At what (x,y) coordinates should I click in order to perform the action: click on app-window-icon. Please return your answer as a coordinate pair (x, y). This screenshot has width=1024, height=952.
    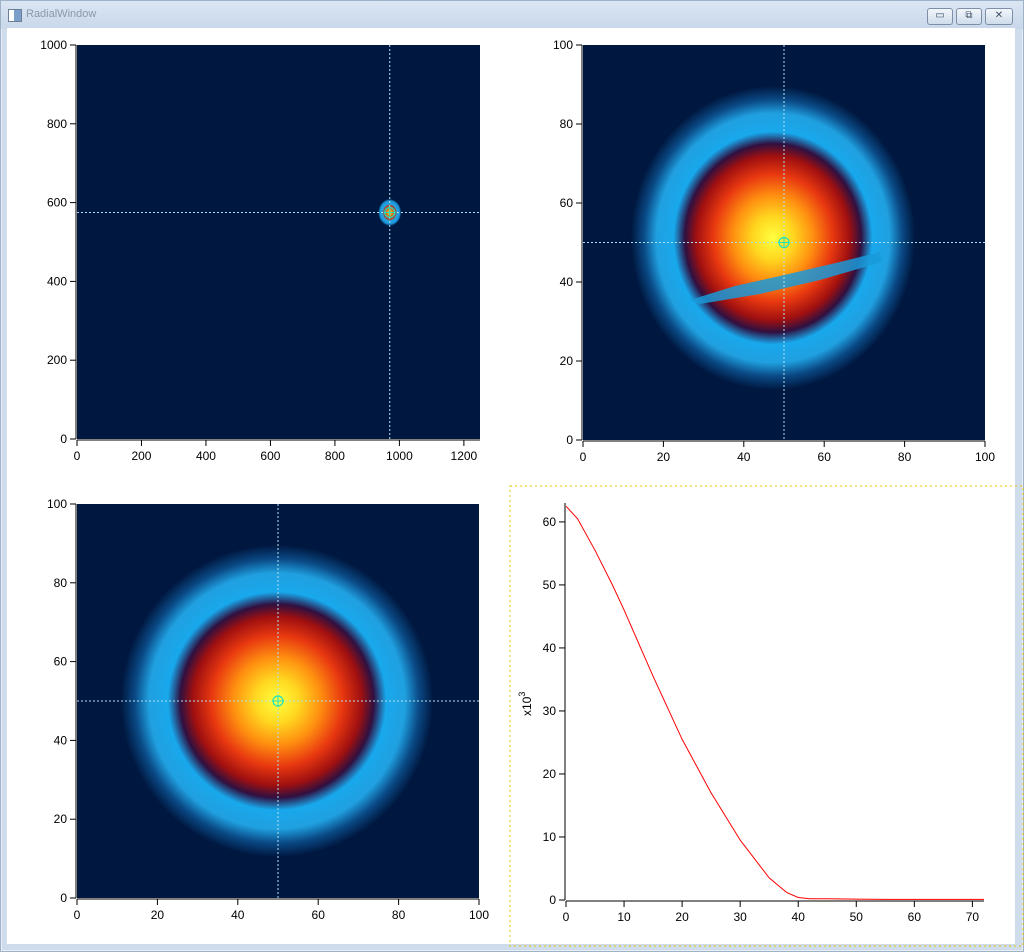
    Looking at the image, I should click on (15, 15).